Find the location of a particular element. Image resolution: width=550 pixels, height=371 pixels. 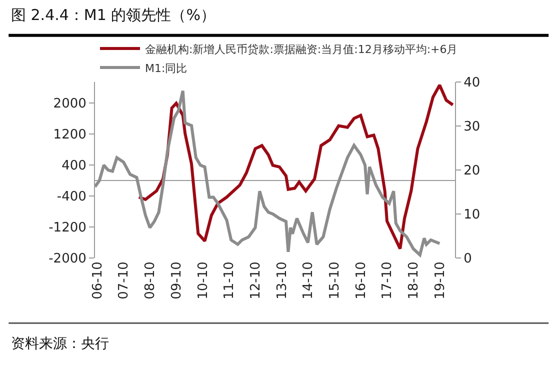

x-tick-label: 09-10 is located at coordinates (176, 281).